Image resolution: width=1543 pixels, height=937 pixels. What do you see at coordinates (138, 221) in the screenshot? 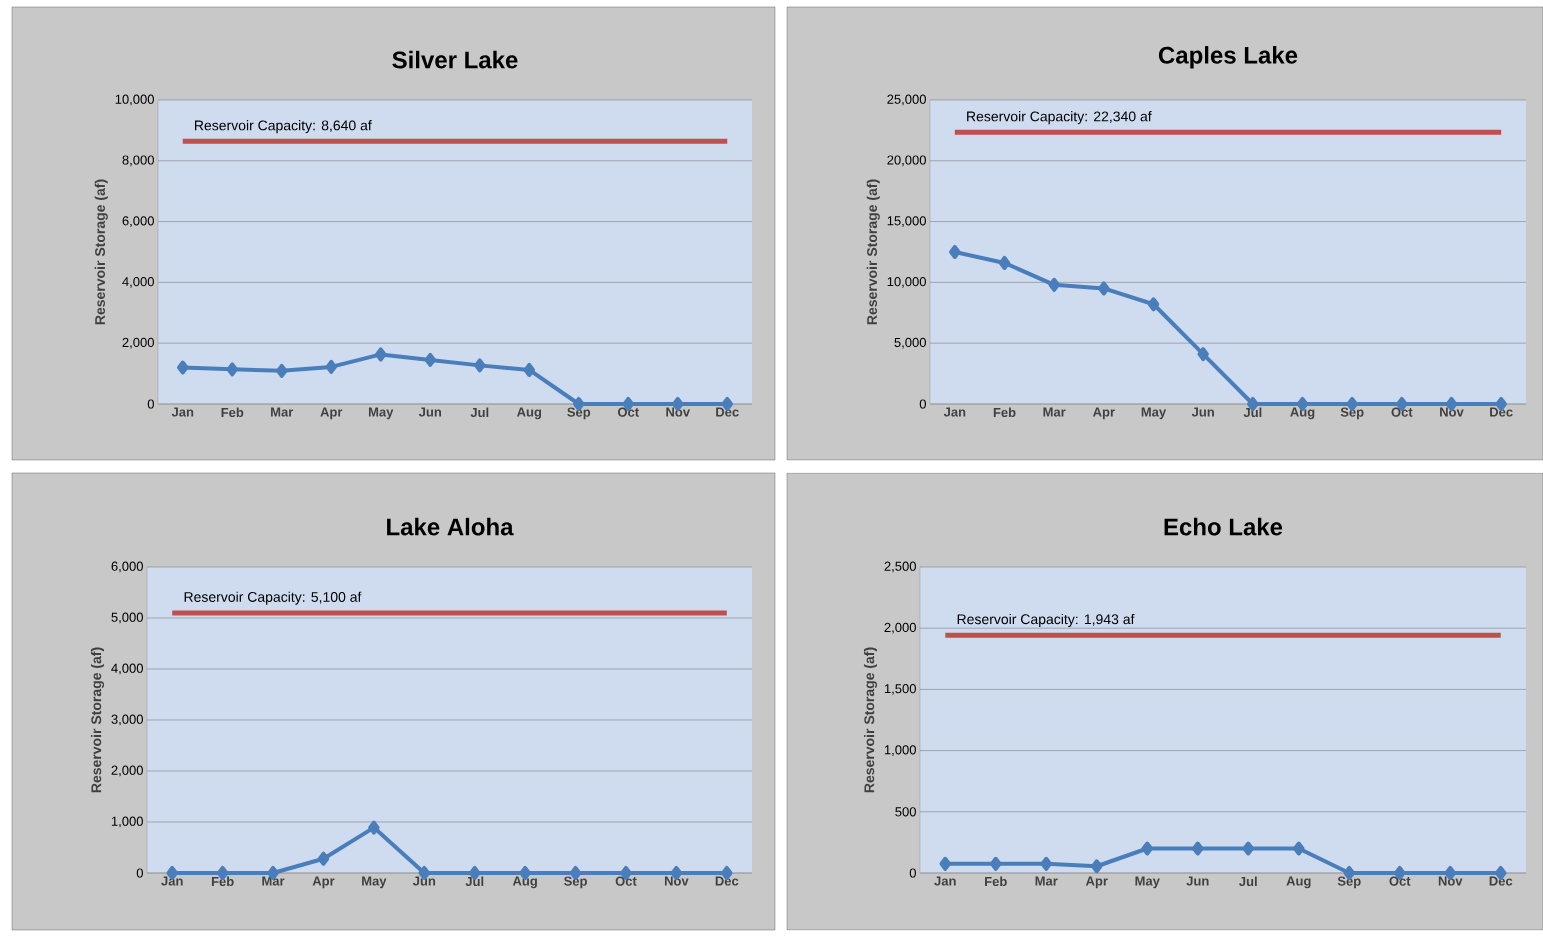
I see `y-tick-label: 6,000` at bounding box center [138, 221].